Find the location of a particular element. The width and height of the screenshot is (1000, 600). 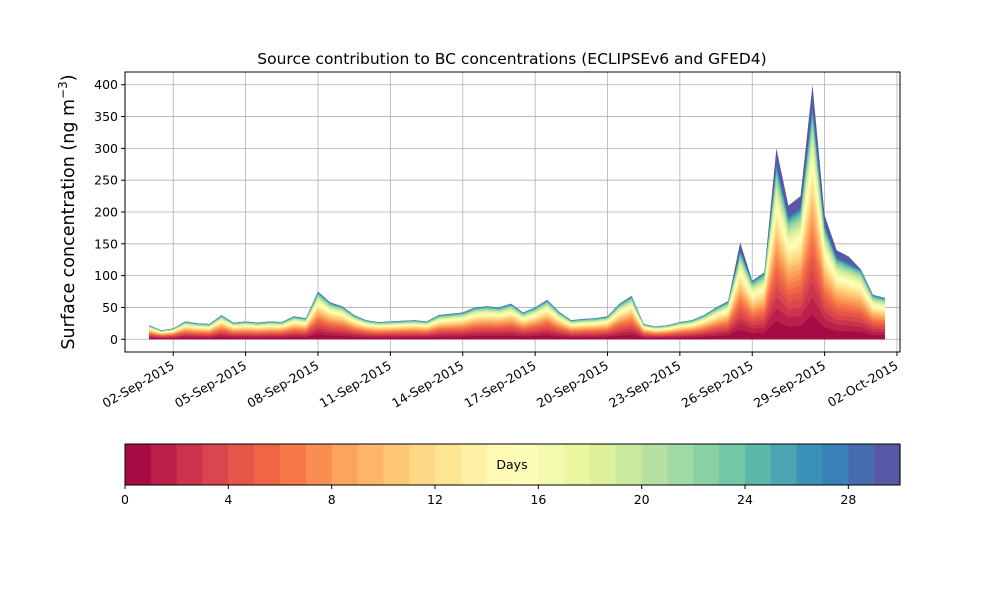

colorbar-tick-label: 12 is located at coordinates (435, 499).